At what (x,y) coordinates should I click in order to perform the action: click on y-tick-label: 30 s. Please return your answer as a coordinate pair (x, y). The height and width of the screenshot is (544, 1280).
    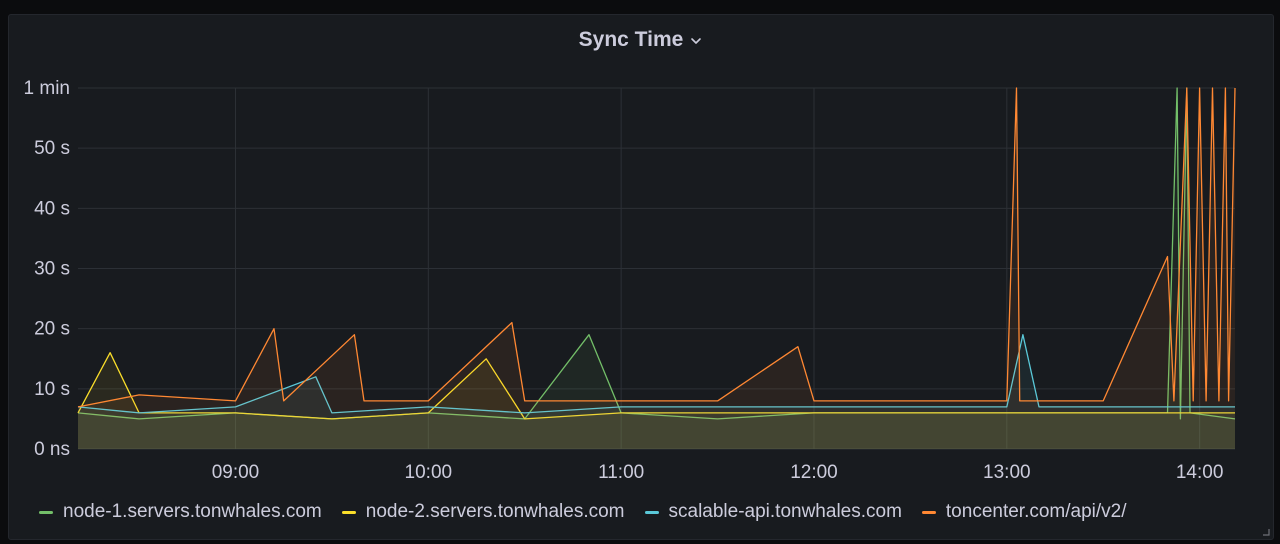
    Looking at the image, I should click on (52, 269).